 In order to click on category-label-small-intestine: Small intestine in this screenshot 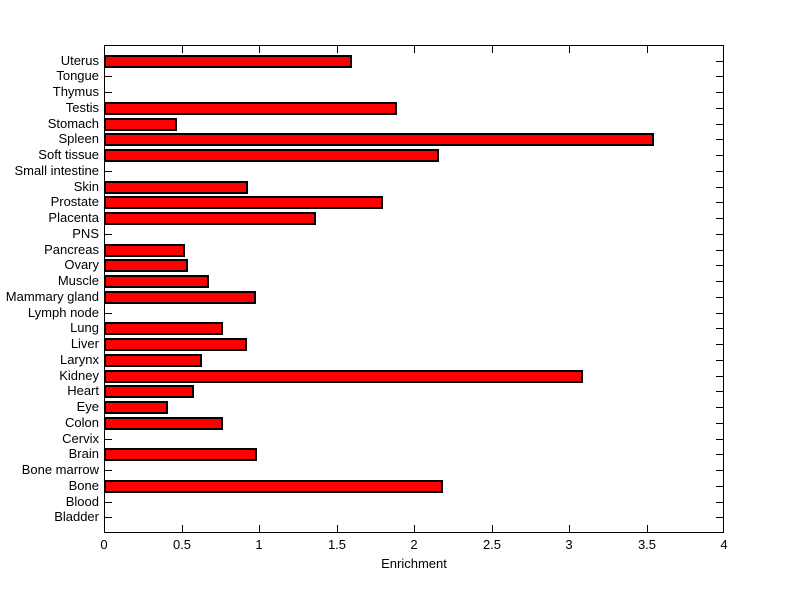, I will do `click(56, 170)`.